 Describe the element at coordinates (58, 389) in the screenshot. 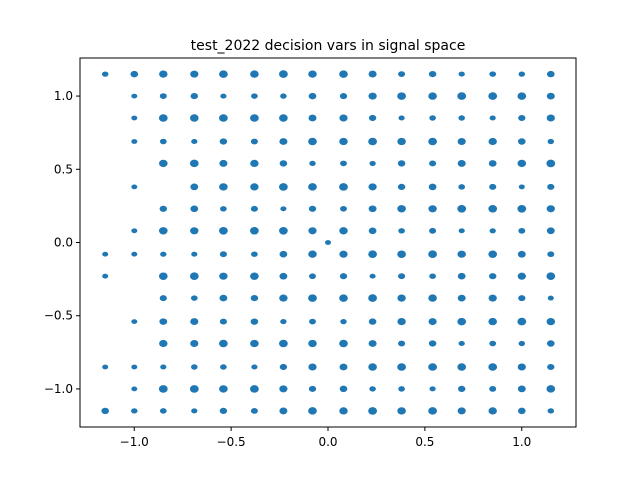

I see `y-tick-label: −1.0` at that location.